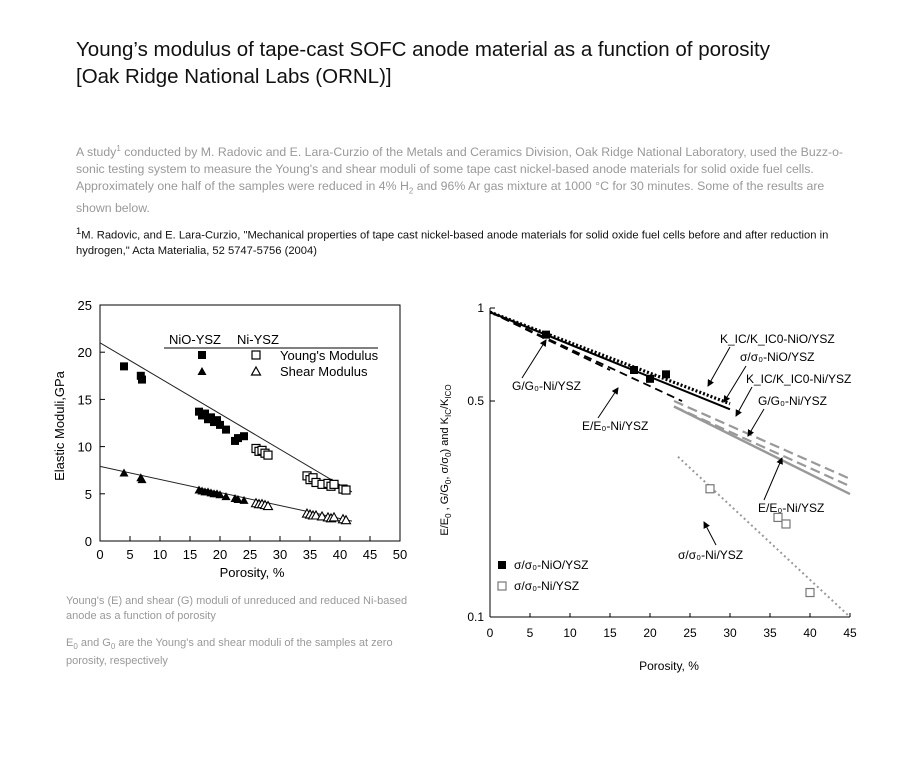 This screenshot has width=910, height=768. What do you see at coordinates (256, 355) in the screenshot?
I see `legend-open-square` at bounding box center [256, 355].